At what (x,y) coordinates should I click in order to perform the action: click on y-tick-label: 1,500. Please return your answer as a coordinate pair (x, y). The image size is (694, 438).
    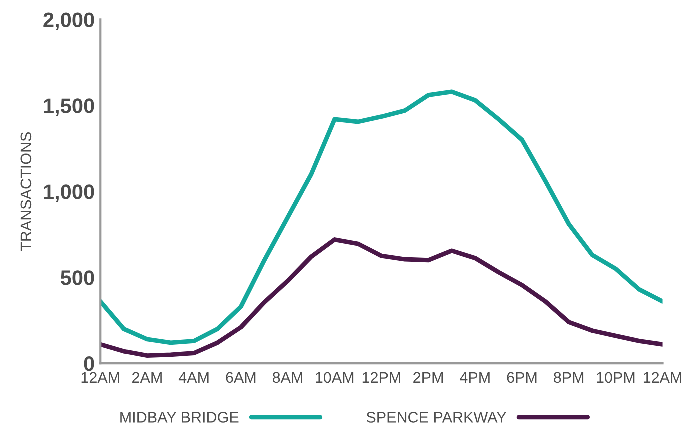
    Looking at the image, I should click on (69, 107).